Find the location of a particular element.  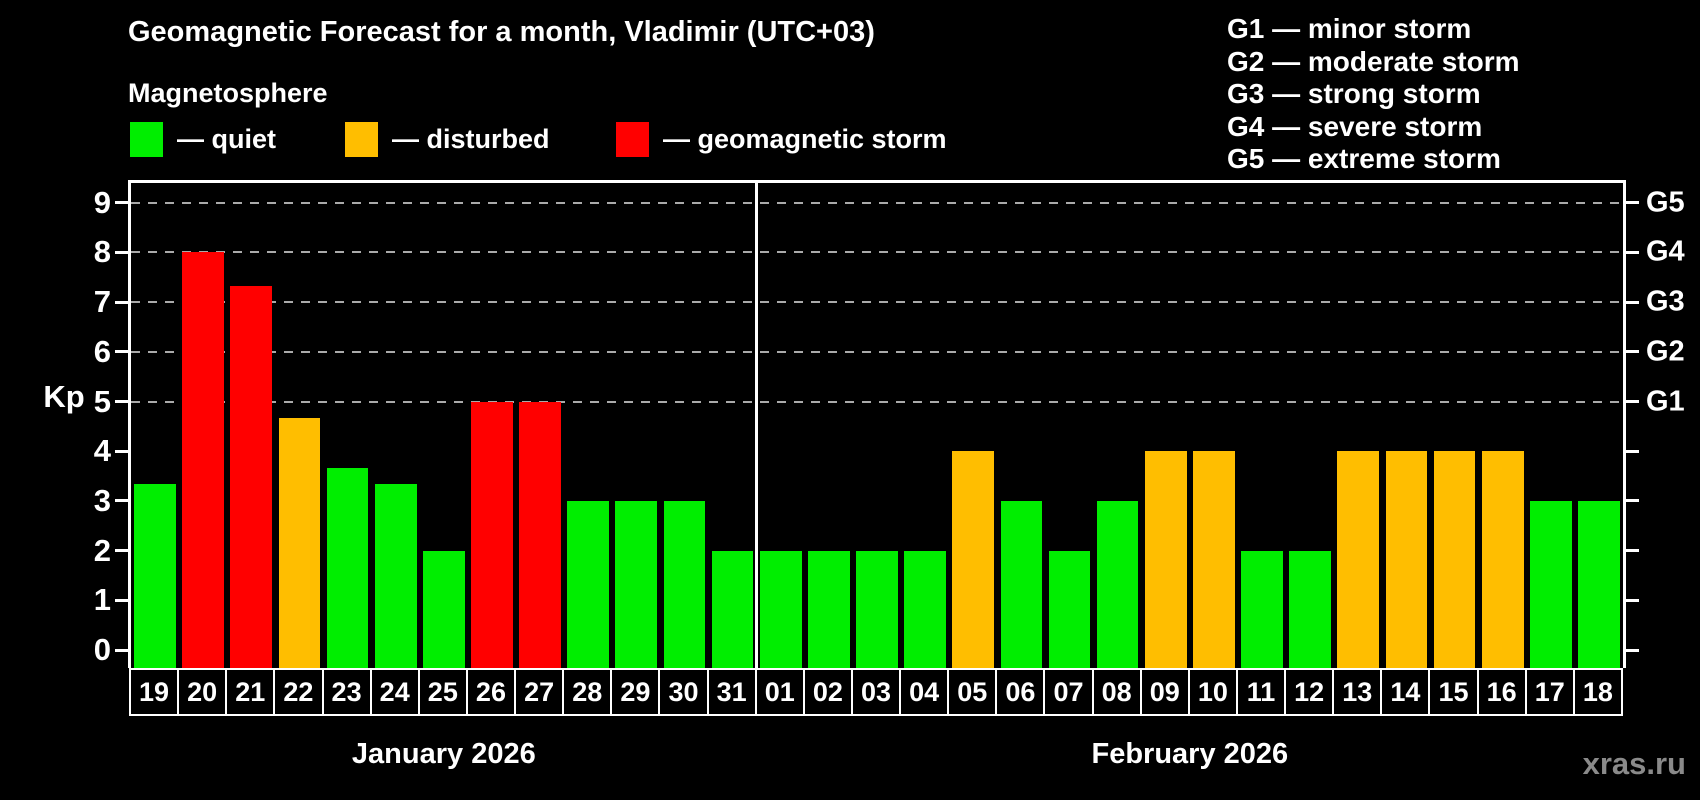

chart-subtitle: Magnetosphere is located at coordinates (228, 93).